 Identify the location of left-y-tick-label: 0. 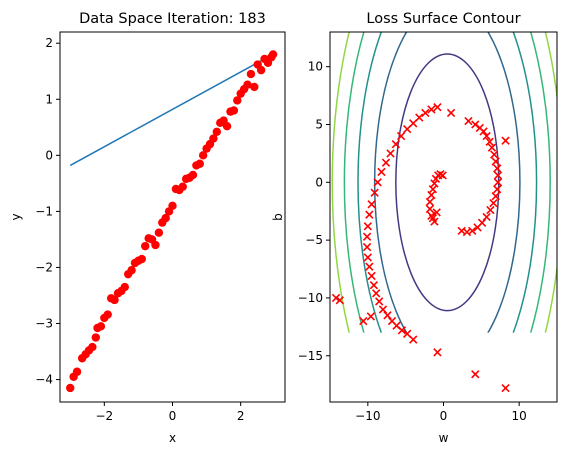
(49, 155).